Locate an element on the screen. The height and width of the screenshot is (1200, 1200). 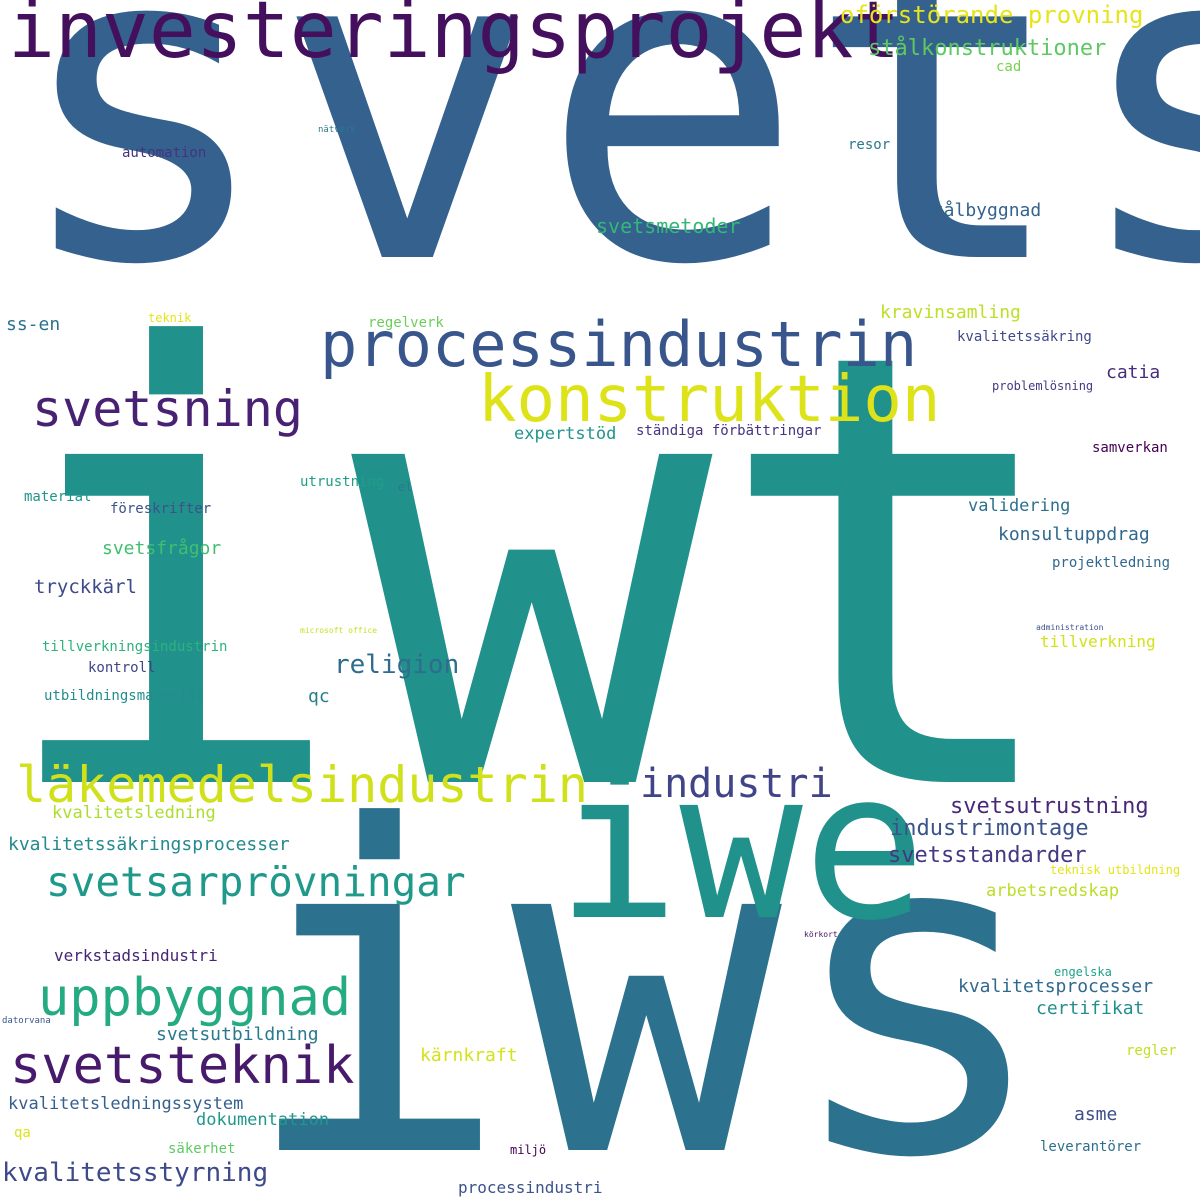
word-certifikat: certifikat is located at coordinates (1090, 1008).